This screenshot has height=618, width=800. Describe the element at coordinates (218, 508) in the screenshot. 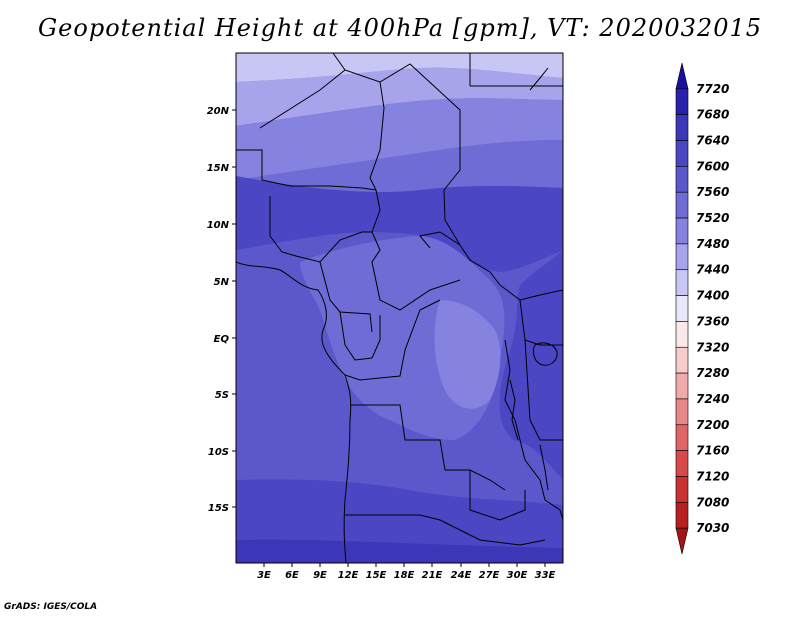

I see `lat-tick-label: 15S` at that location.